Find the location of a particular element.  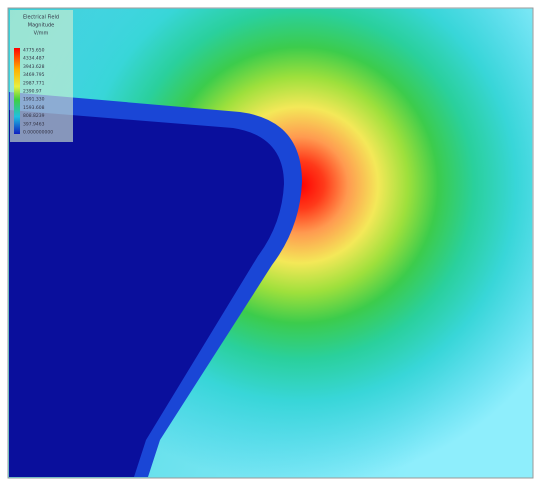

legend-label: 3943.628 is located at coordinates (34, 67).